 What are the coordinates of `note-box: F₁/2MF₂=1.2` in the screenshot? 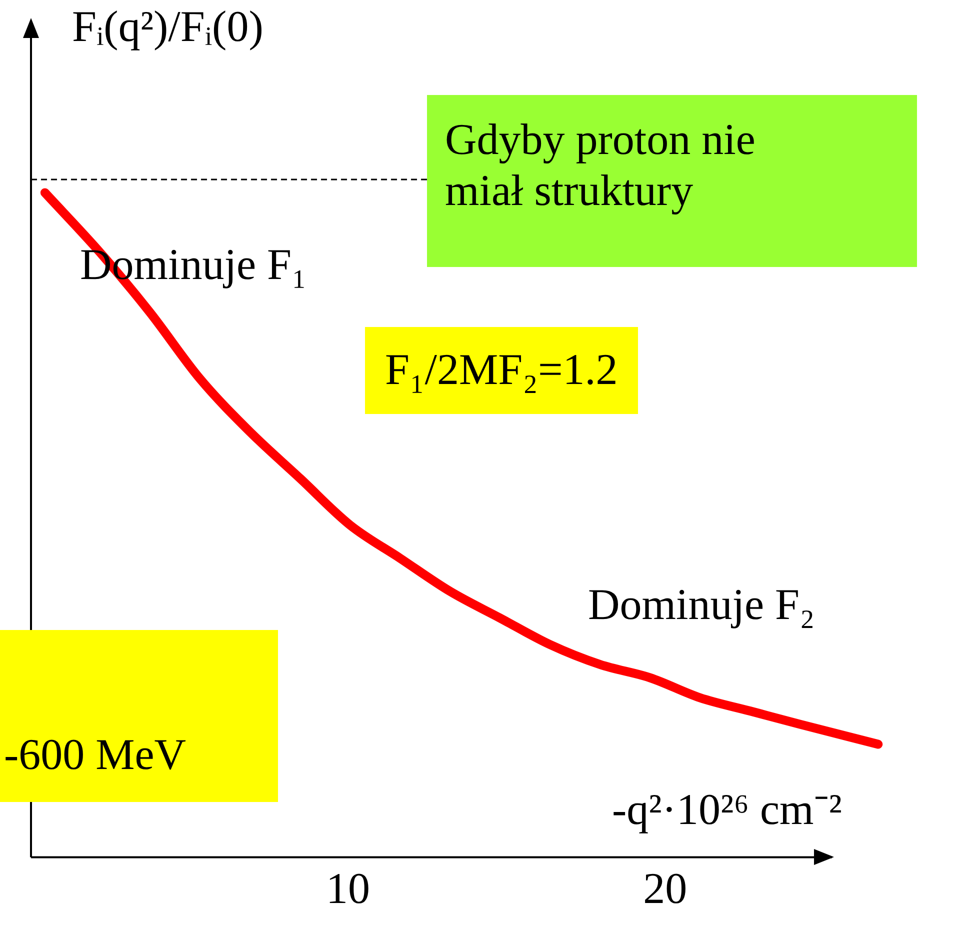 It's located at (501, 370).